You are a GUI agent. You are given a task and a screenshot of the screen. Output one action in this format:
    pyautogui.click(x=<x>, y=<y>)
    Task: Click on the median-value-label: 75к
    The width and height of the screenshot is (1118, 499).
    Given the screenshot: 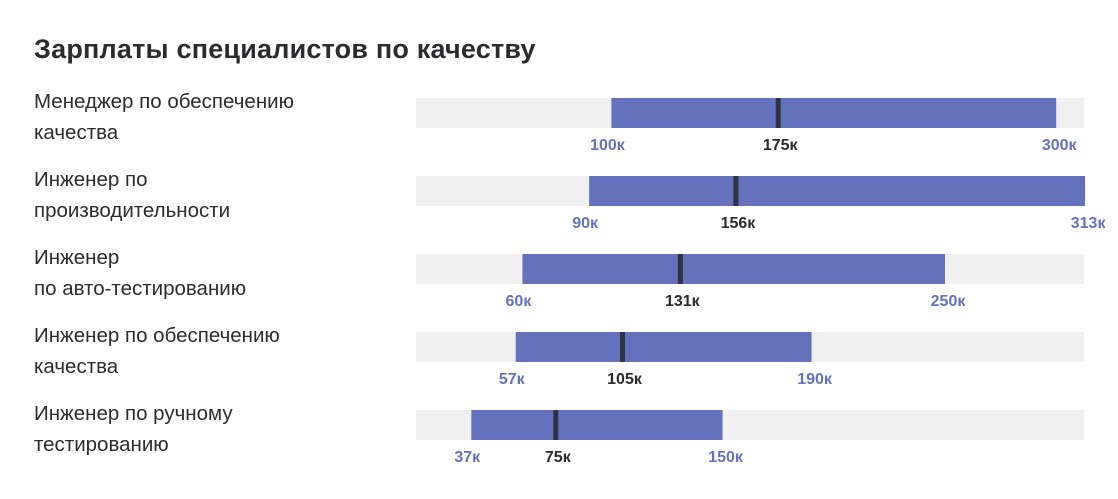 What is the action you would take?
    pyautogui.click(x=558, y=457)
    